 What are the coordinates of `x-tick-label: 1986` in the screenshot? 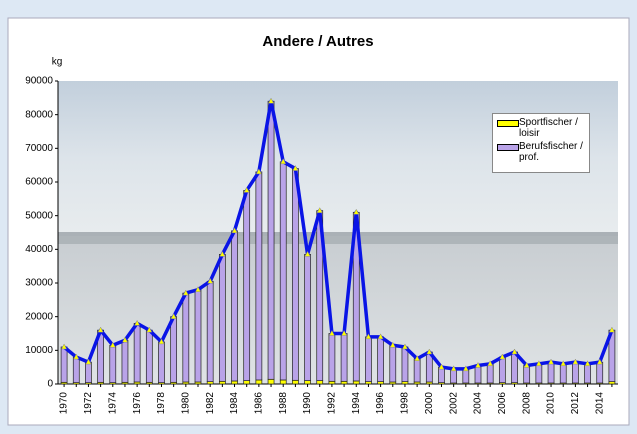 It's located at (259, 403).